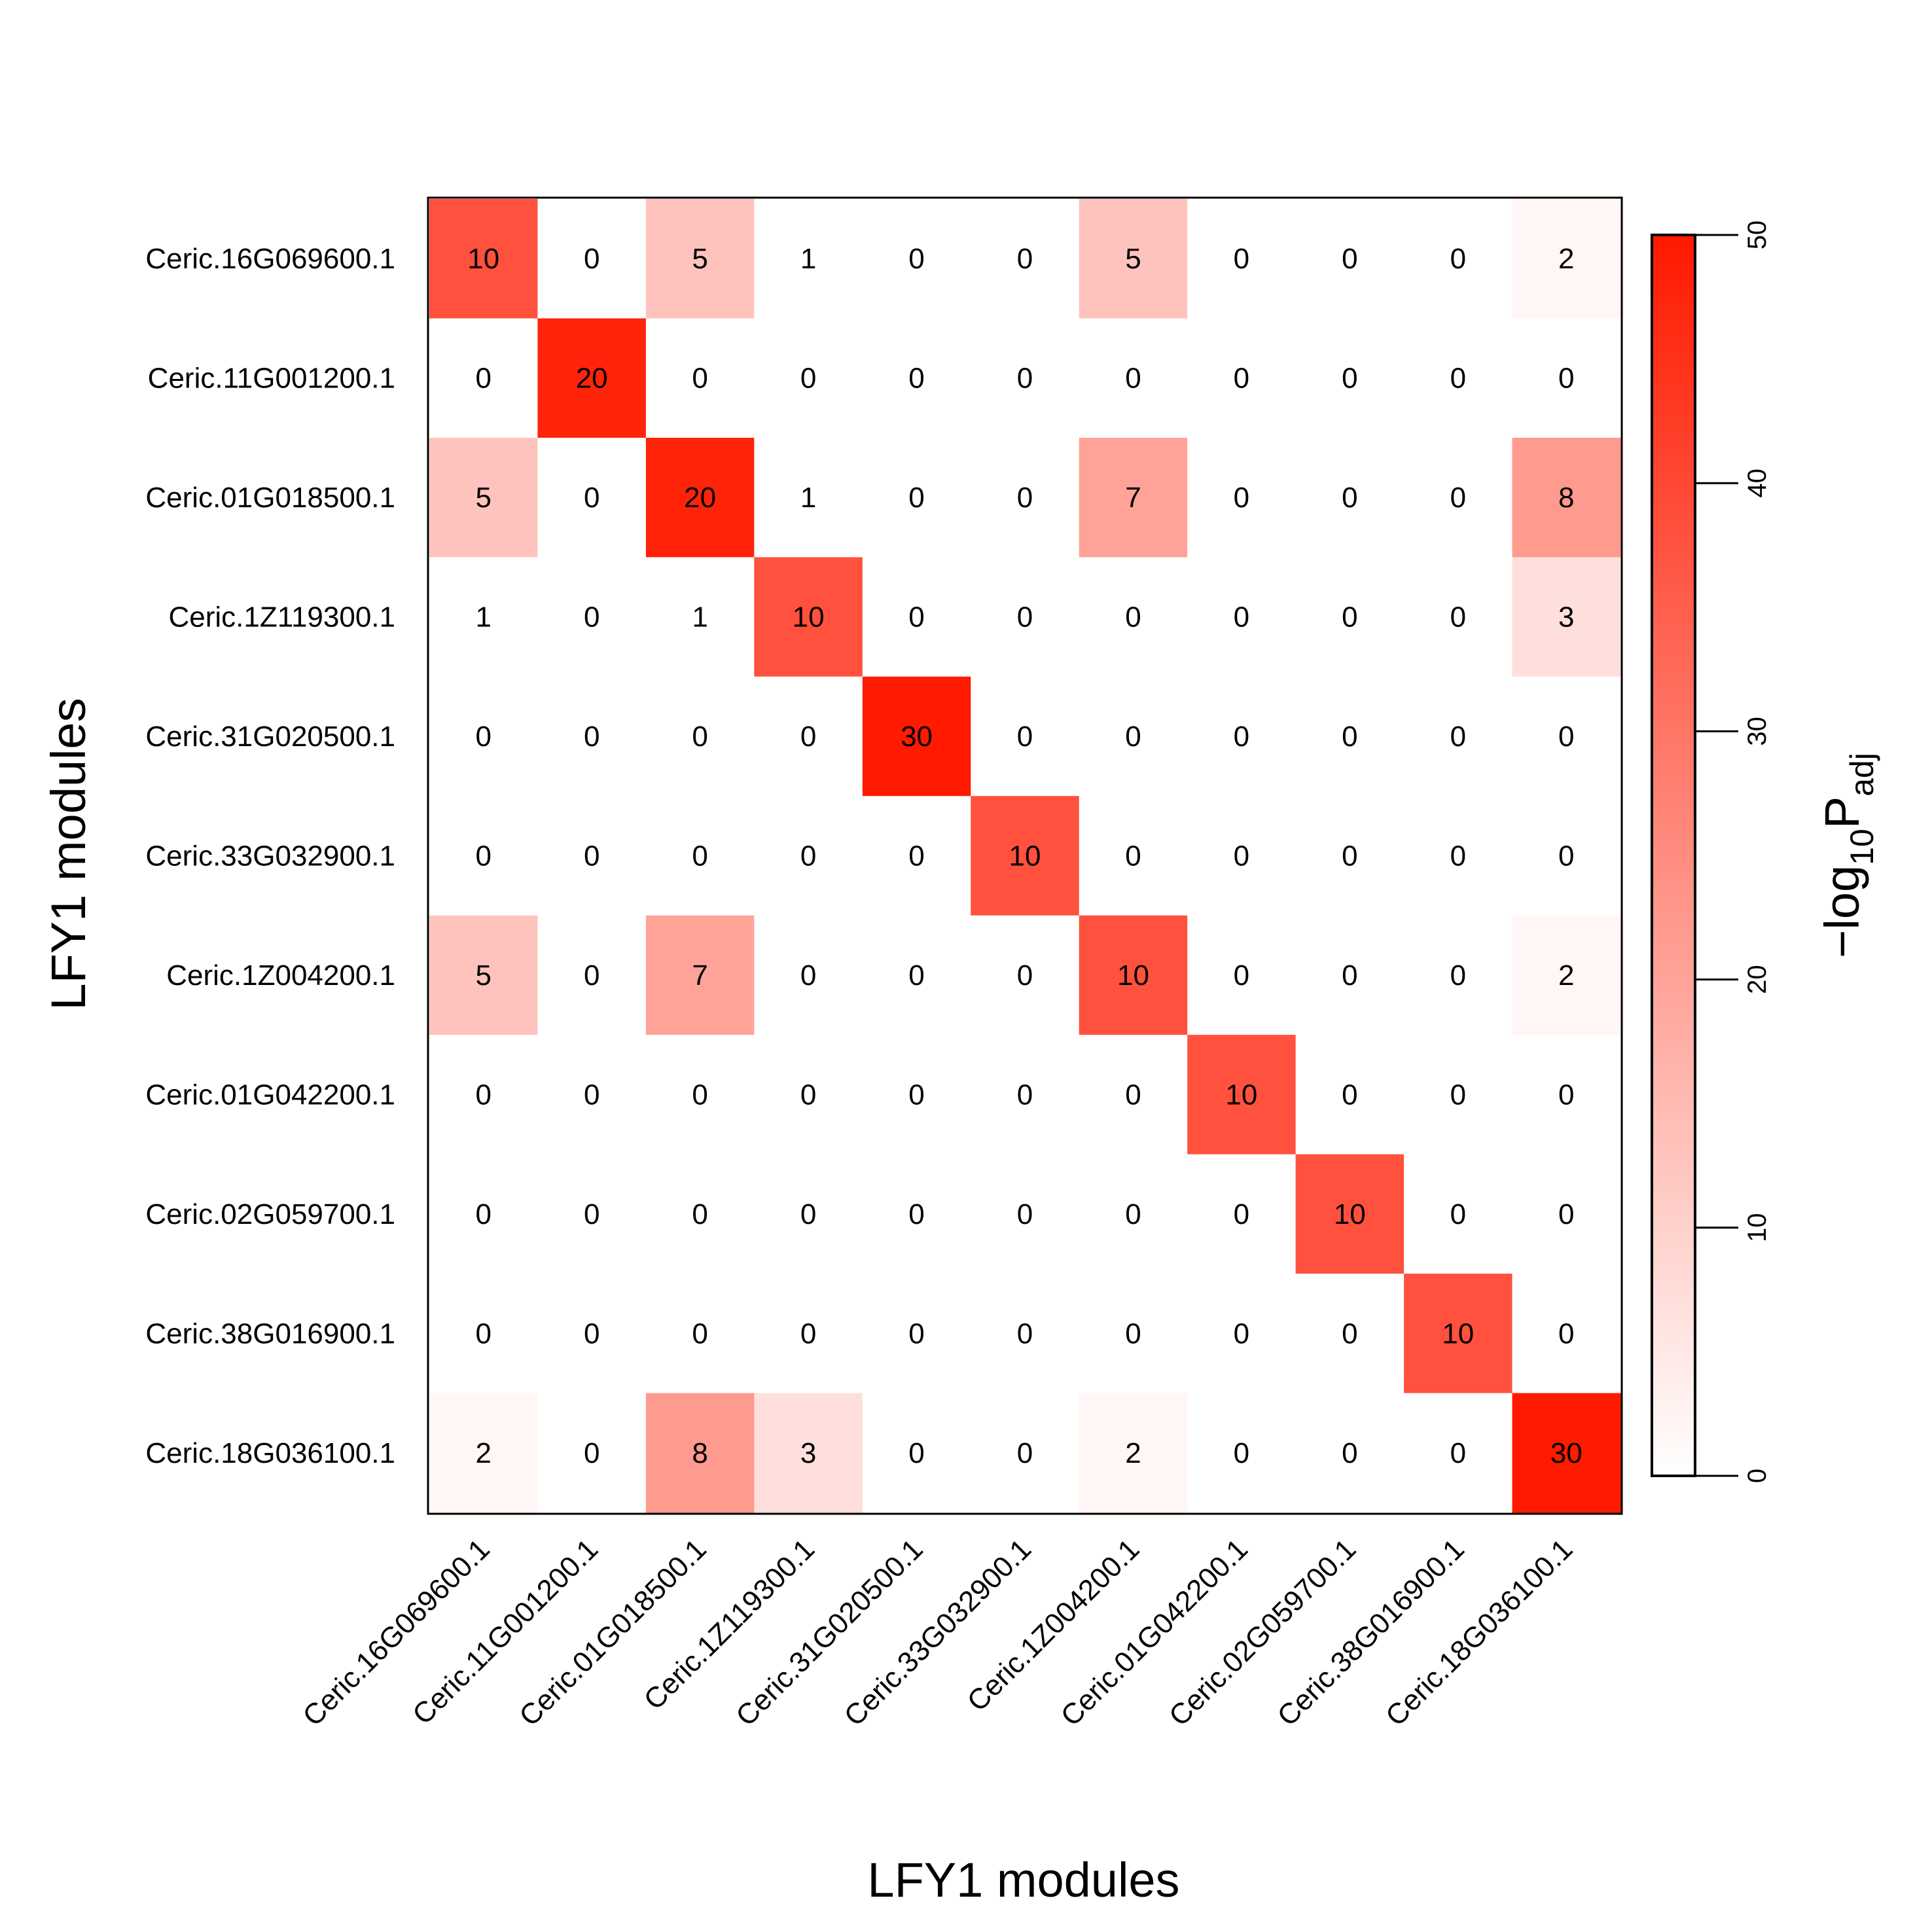 The image size is (1932, 1932). What do you see at coordinates (808, 1453) in the screenshot?
I see `cell-value-label: 3` at bounding box center [808, 1453].